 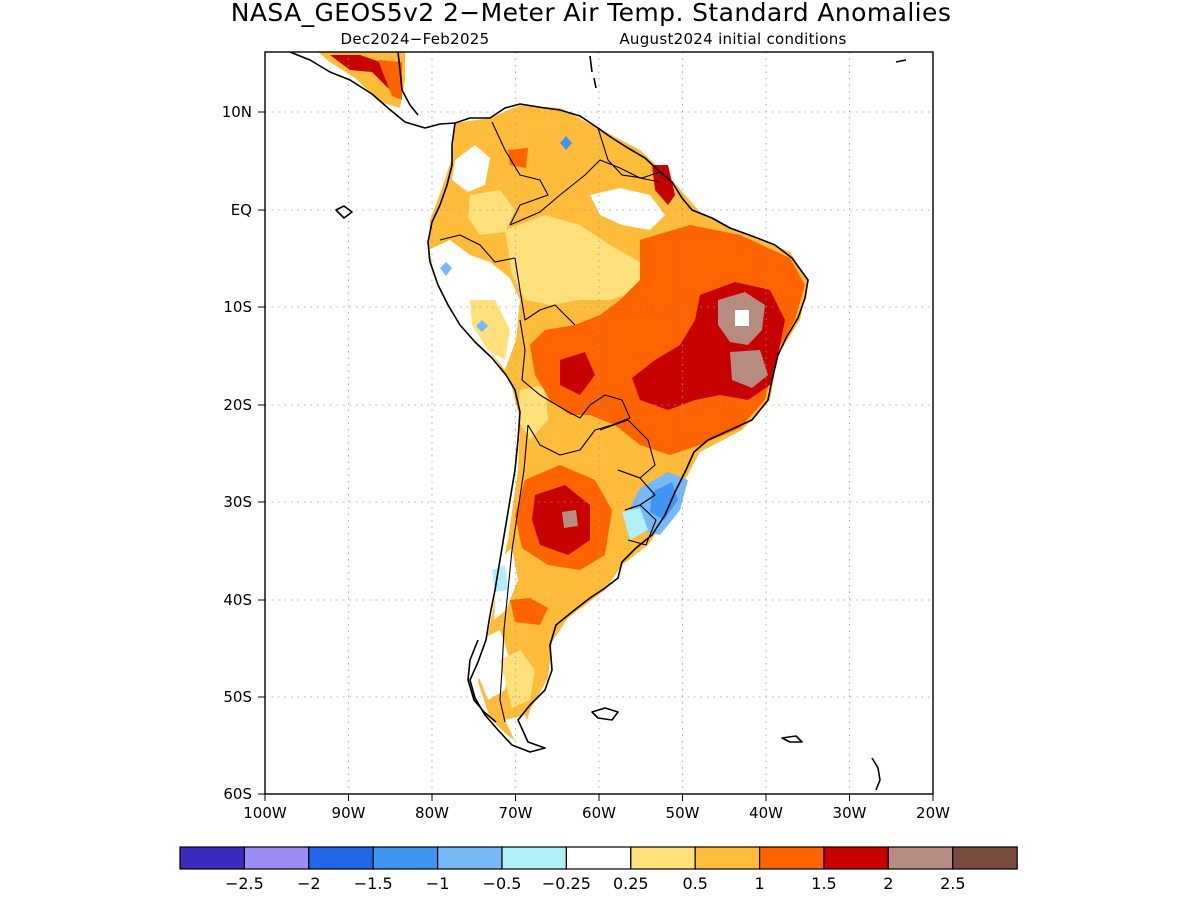 What do you see at coordinates (471, 168) in the screenshot?
I see `colombia-neutral` at bounding box center [471, 168].